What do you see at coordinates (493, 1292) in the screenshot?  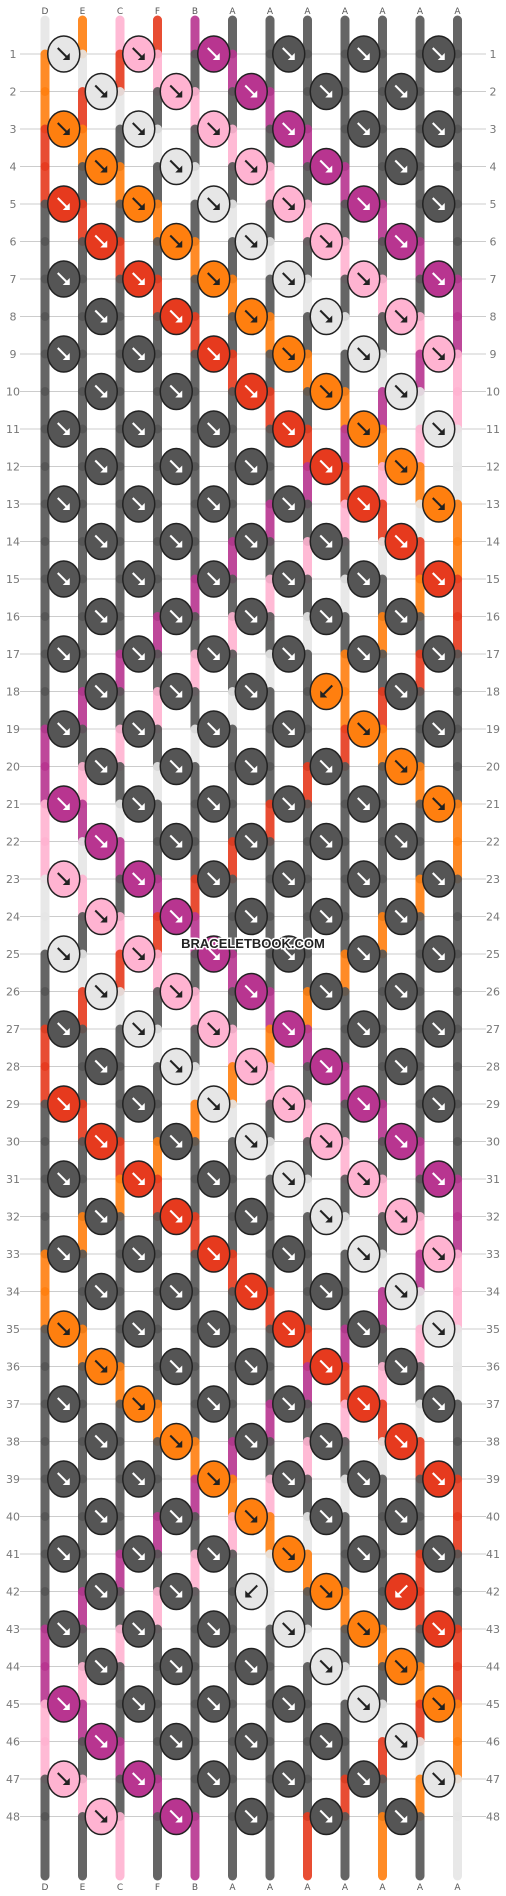 I see `row-number-right: 34` at bounding box center [493, 1292].